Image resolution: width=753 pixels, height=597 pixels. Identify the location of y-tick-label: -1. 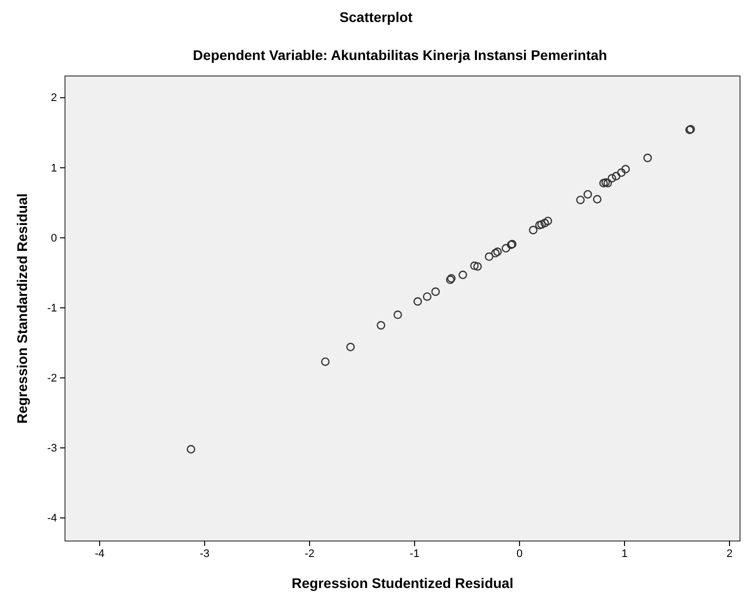
(52, 308).